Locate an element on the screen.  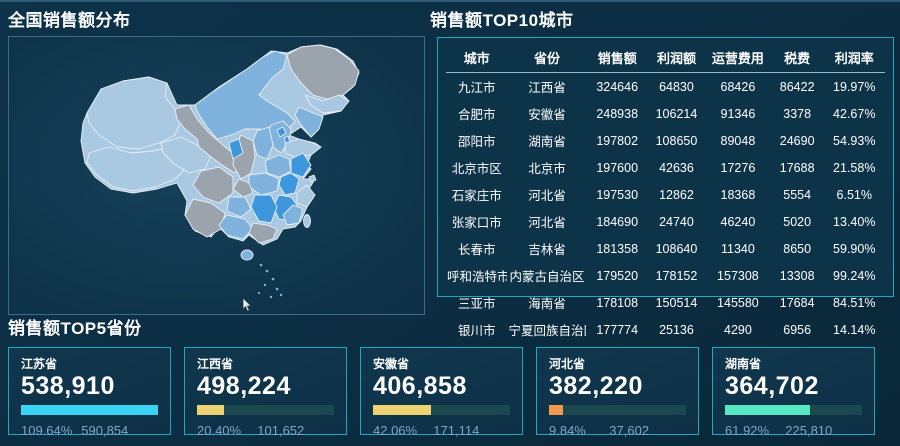
province-card-hunan: 湖南省 364,702 61.92% 225,810 is located at coordinates (793, 392).